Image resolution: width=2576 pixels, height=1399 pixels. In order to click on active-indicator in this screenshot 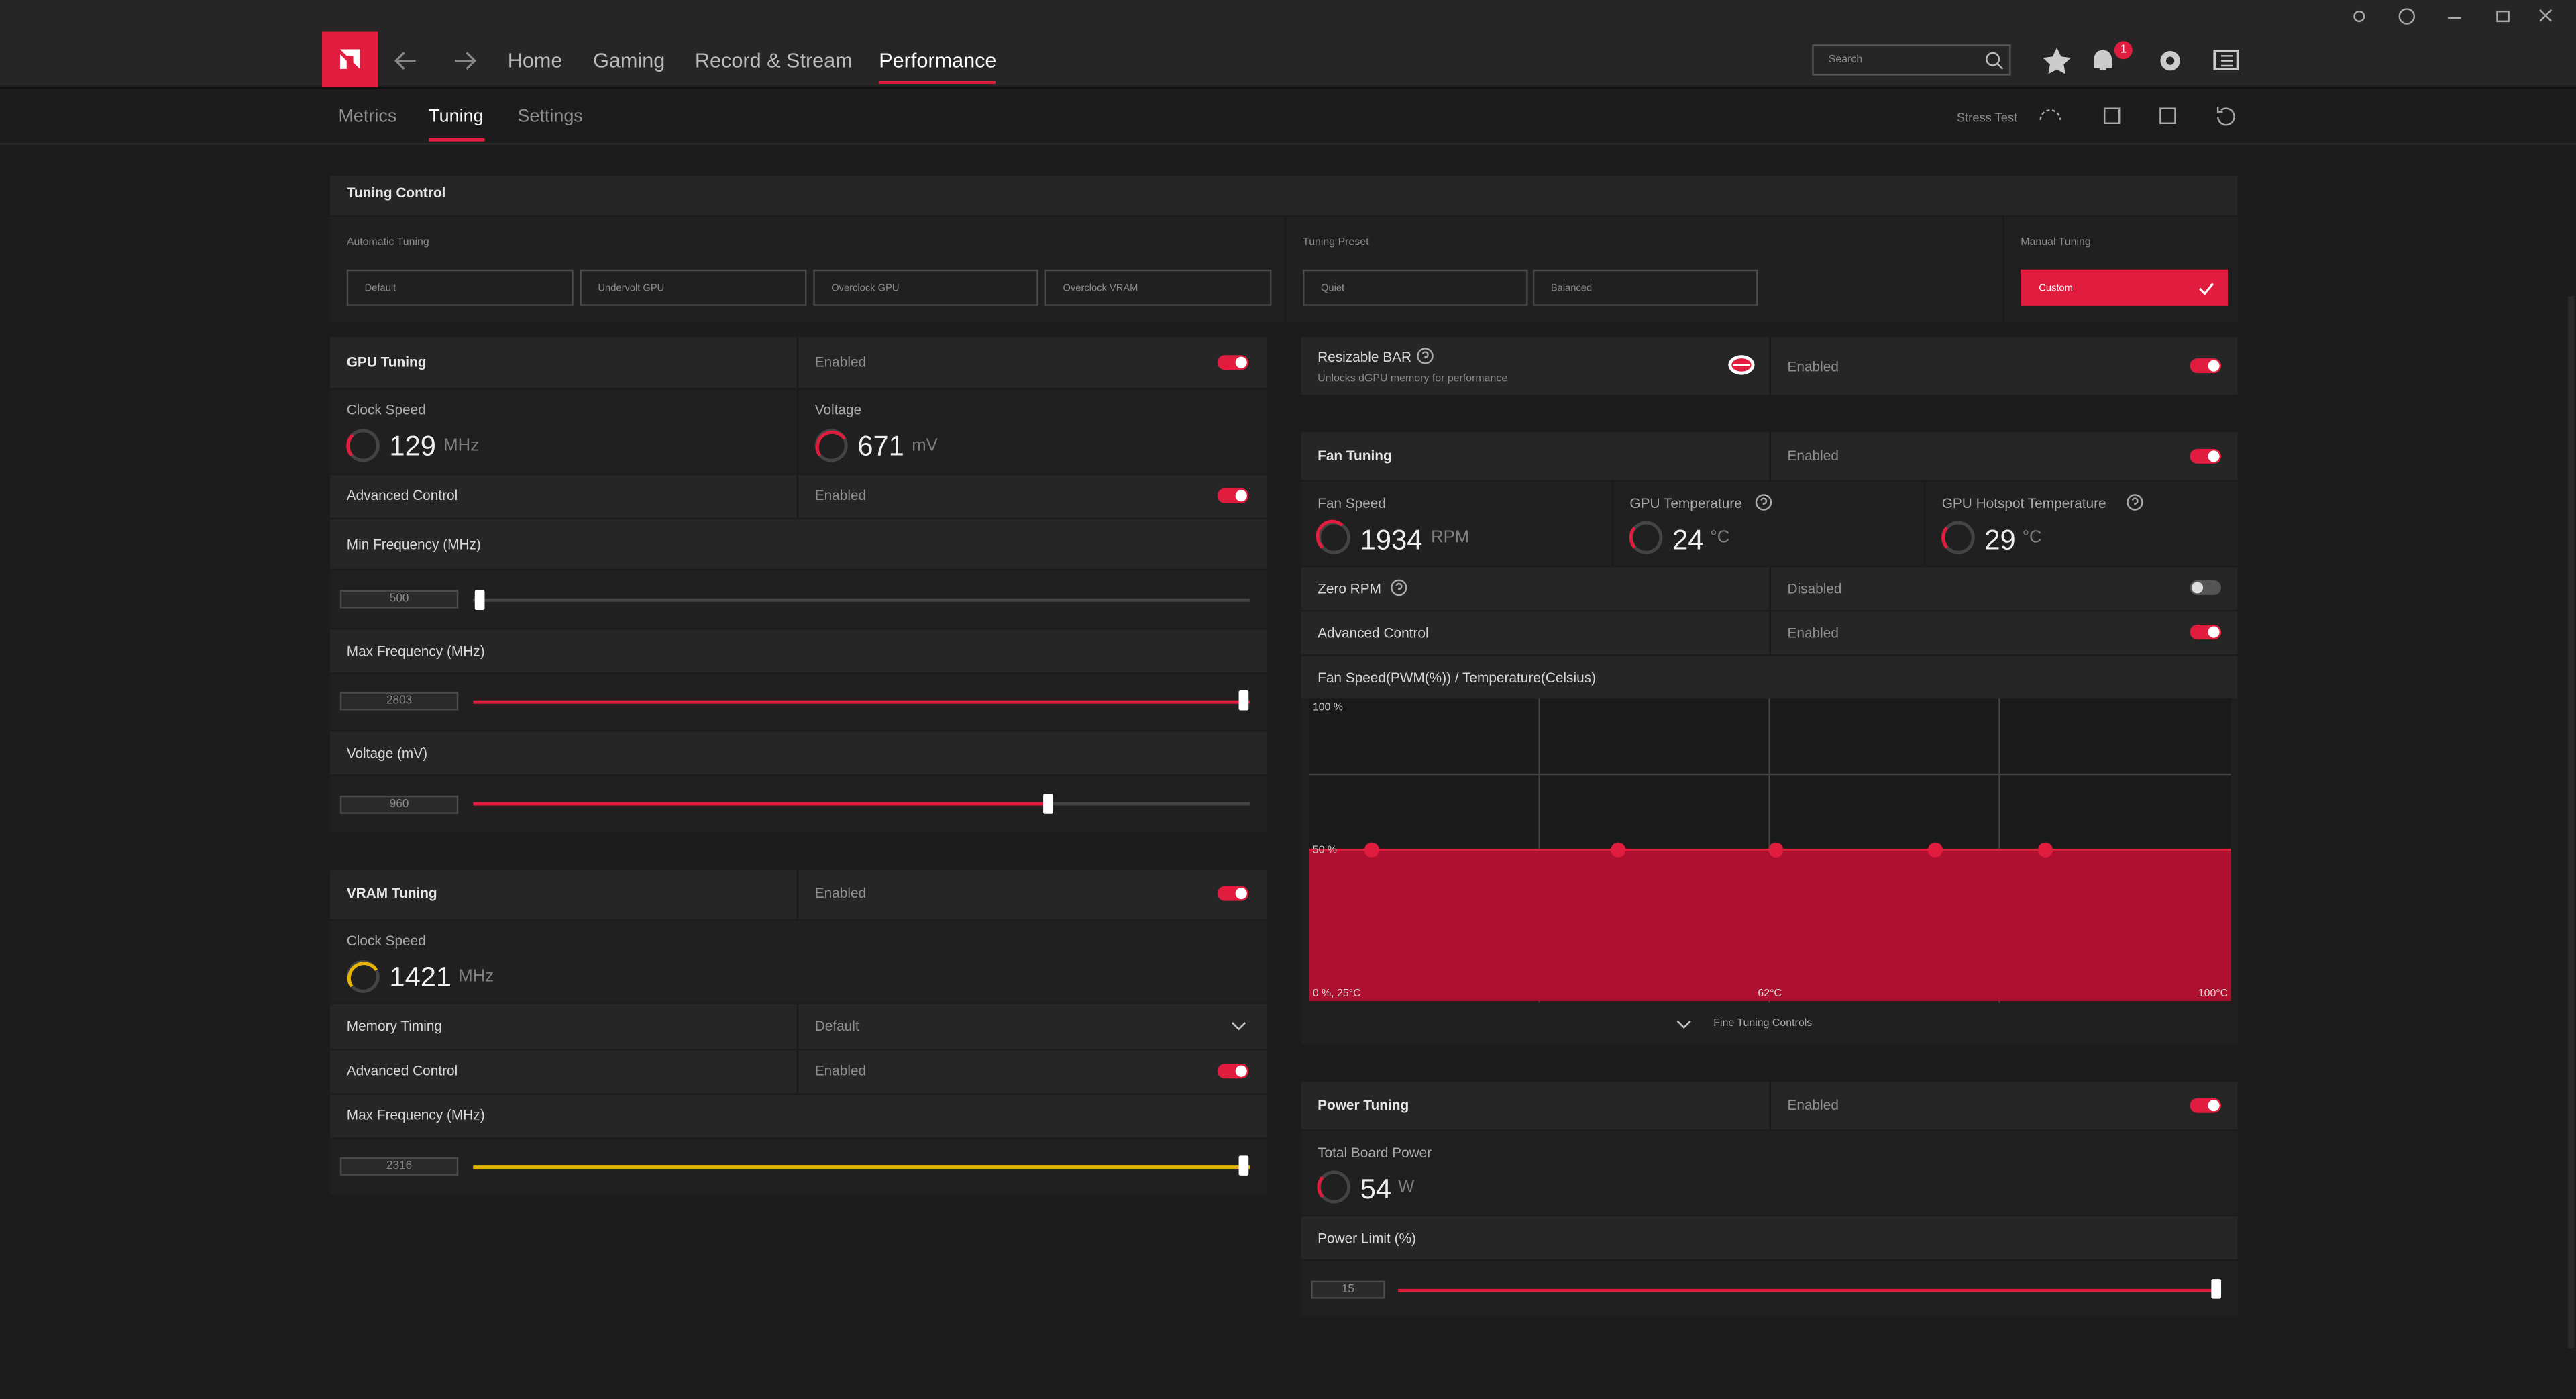, I will do `click(937, 82)`.